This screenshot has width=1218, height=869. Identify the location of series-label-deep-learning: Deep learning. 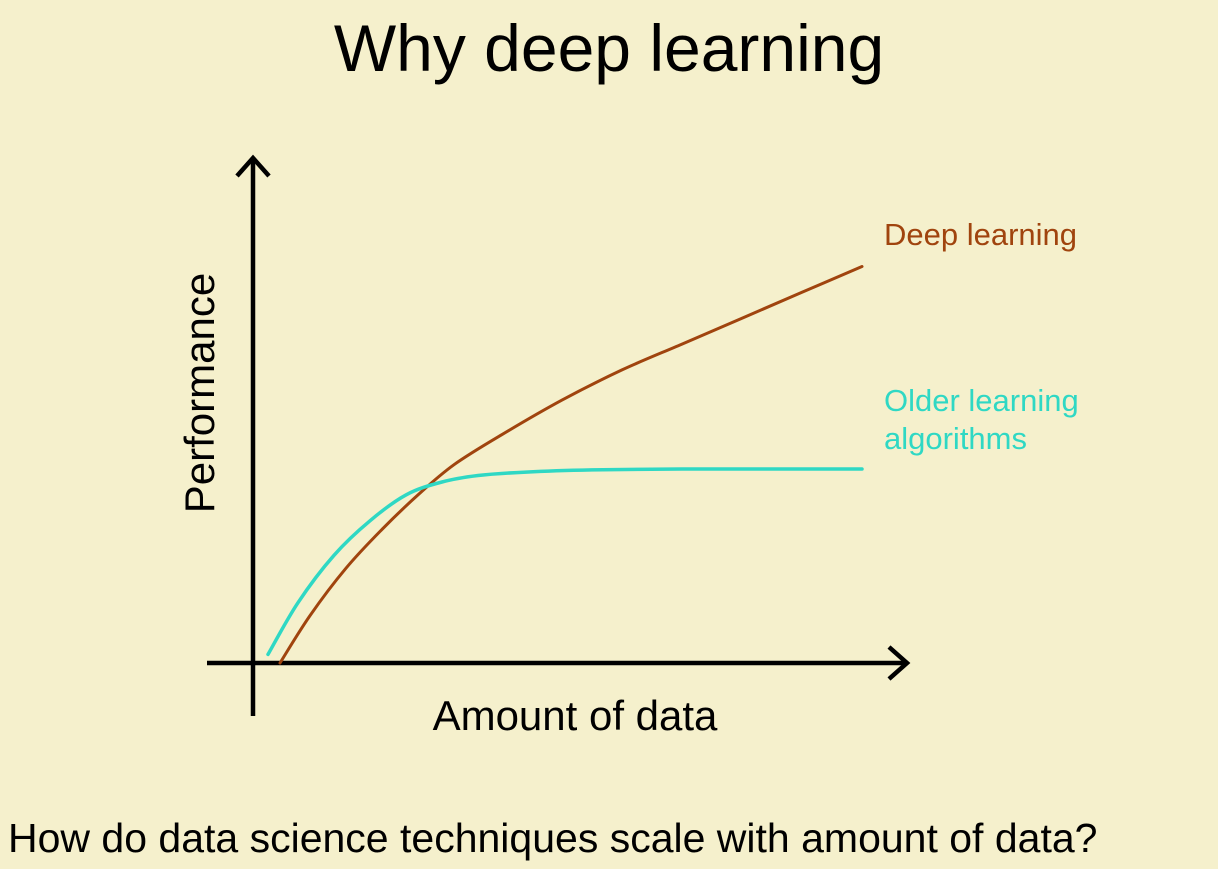
(980, 234).